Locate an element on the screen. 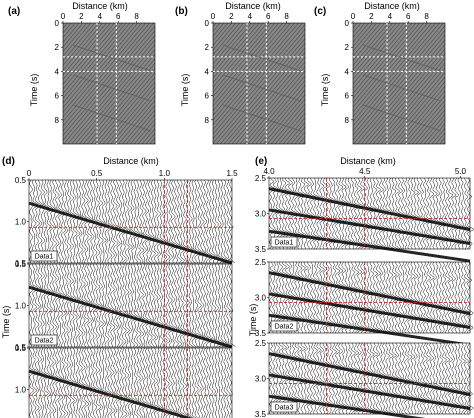  subplot-frame is located at coordinates (130, 221).